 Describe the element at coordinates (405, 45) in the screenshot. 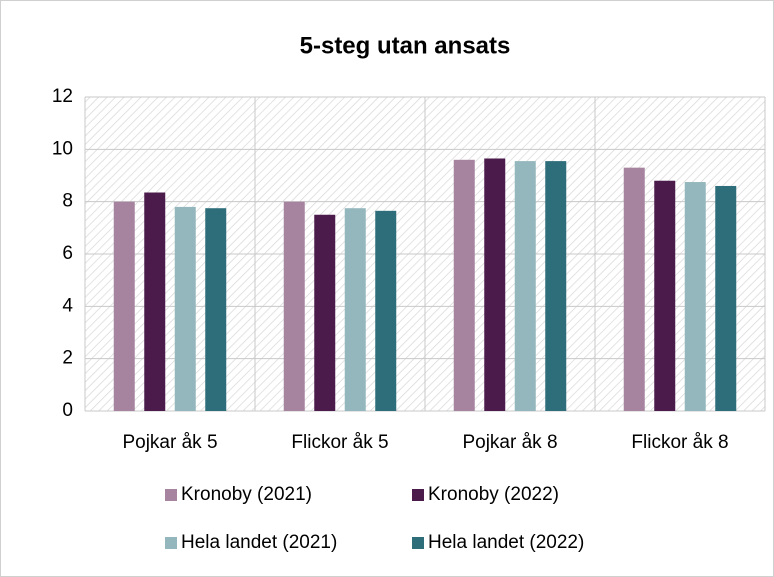

I see `chart-title: 5-steg utan ansats` at that location.